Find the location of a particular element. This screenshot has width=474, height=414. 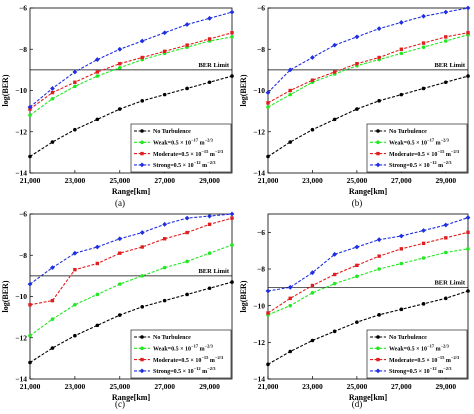

panel-caption: (b) is located at coordinates (357, 203).